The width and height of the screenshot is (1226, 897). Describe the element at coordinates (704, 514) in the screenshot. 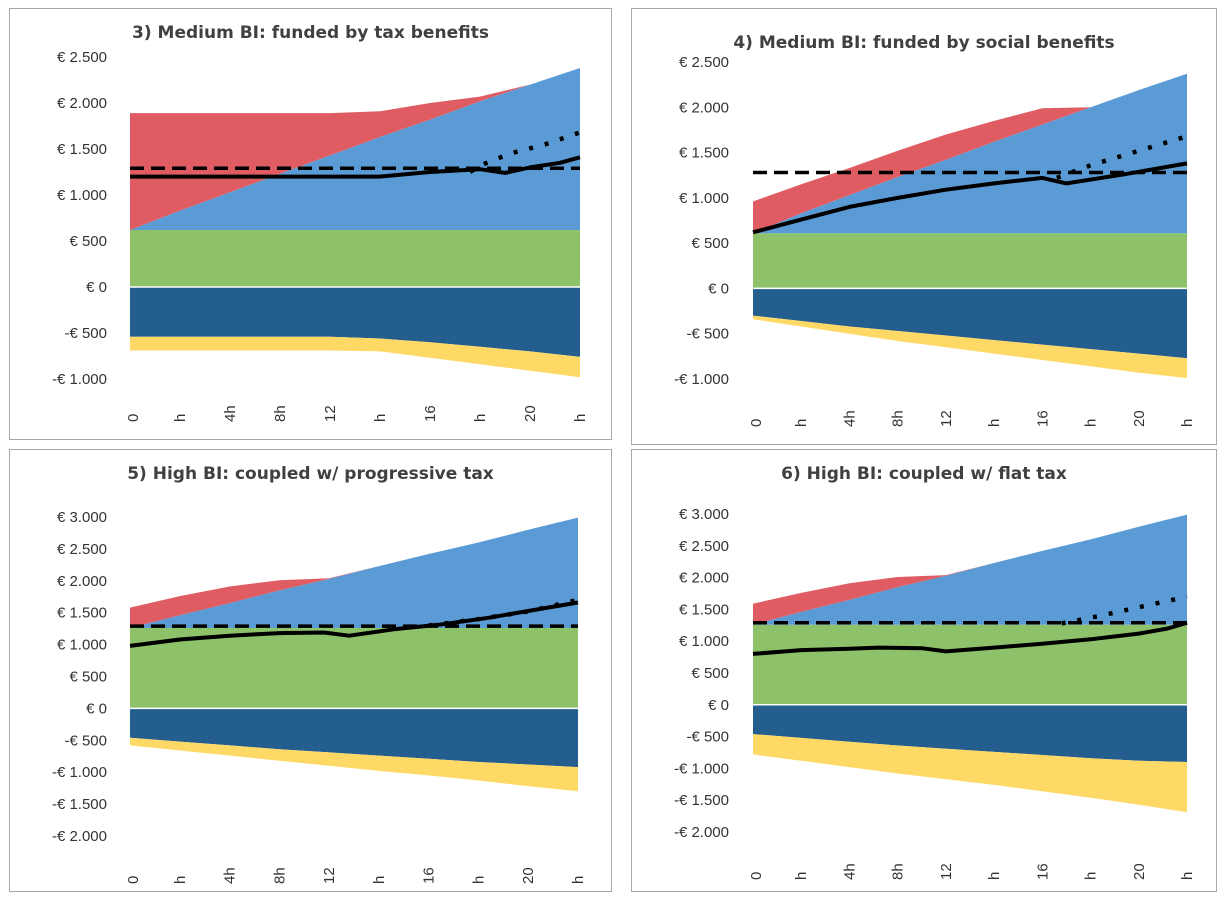

I see `y-tick-label: € 3.000` at that location.